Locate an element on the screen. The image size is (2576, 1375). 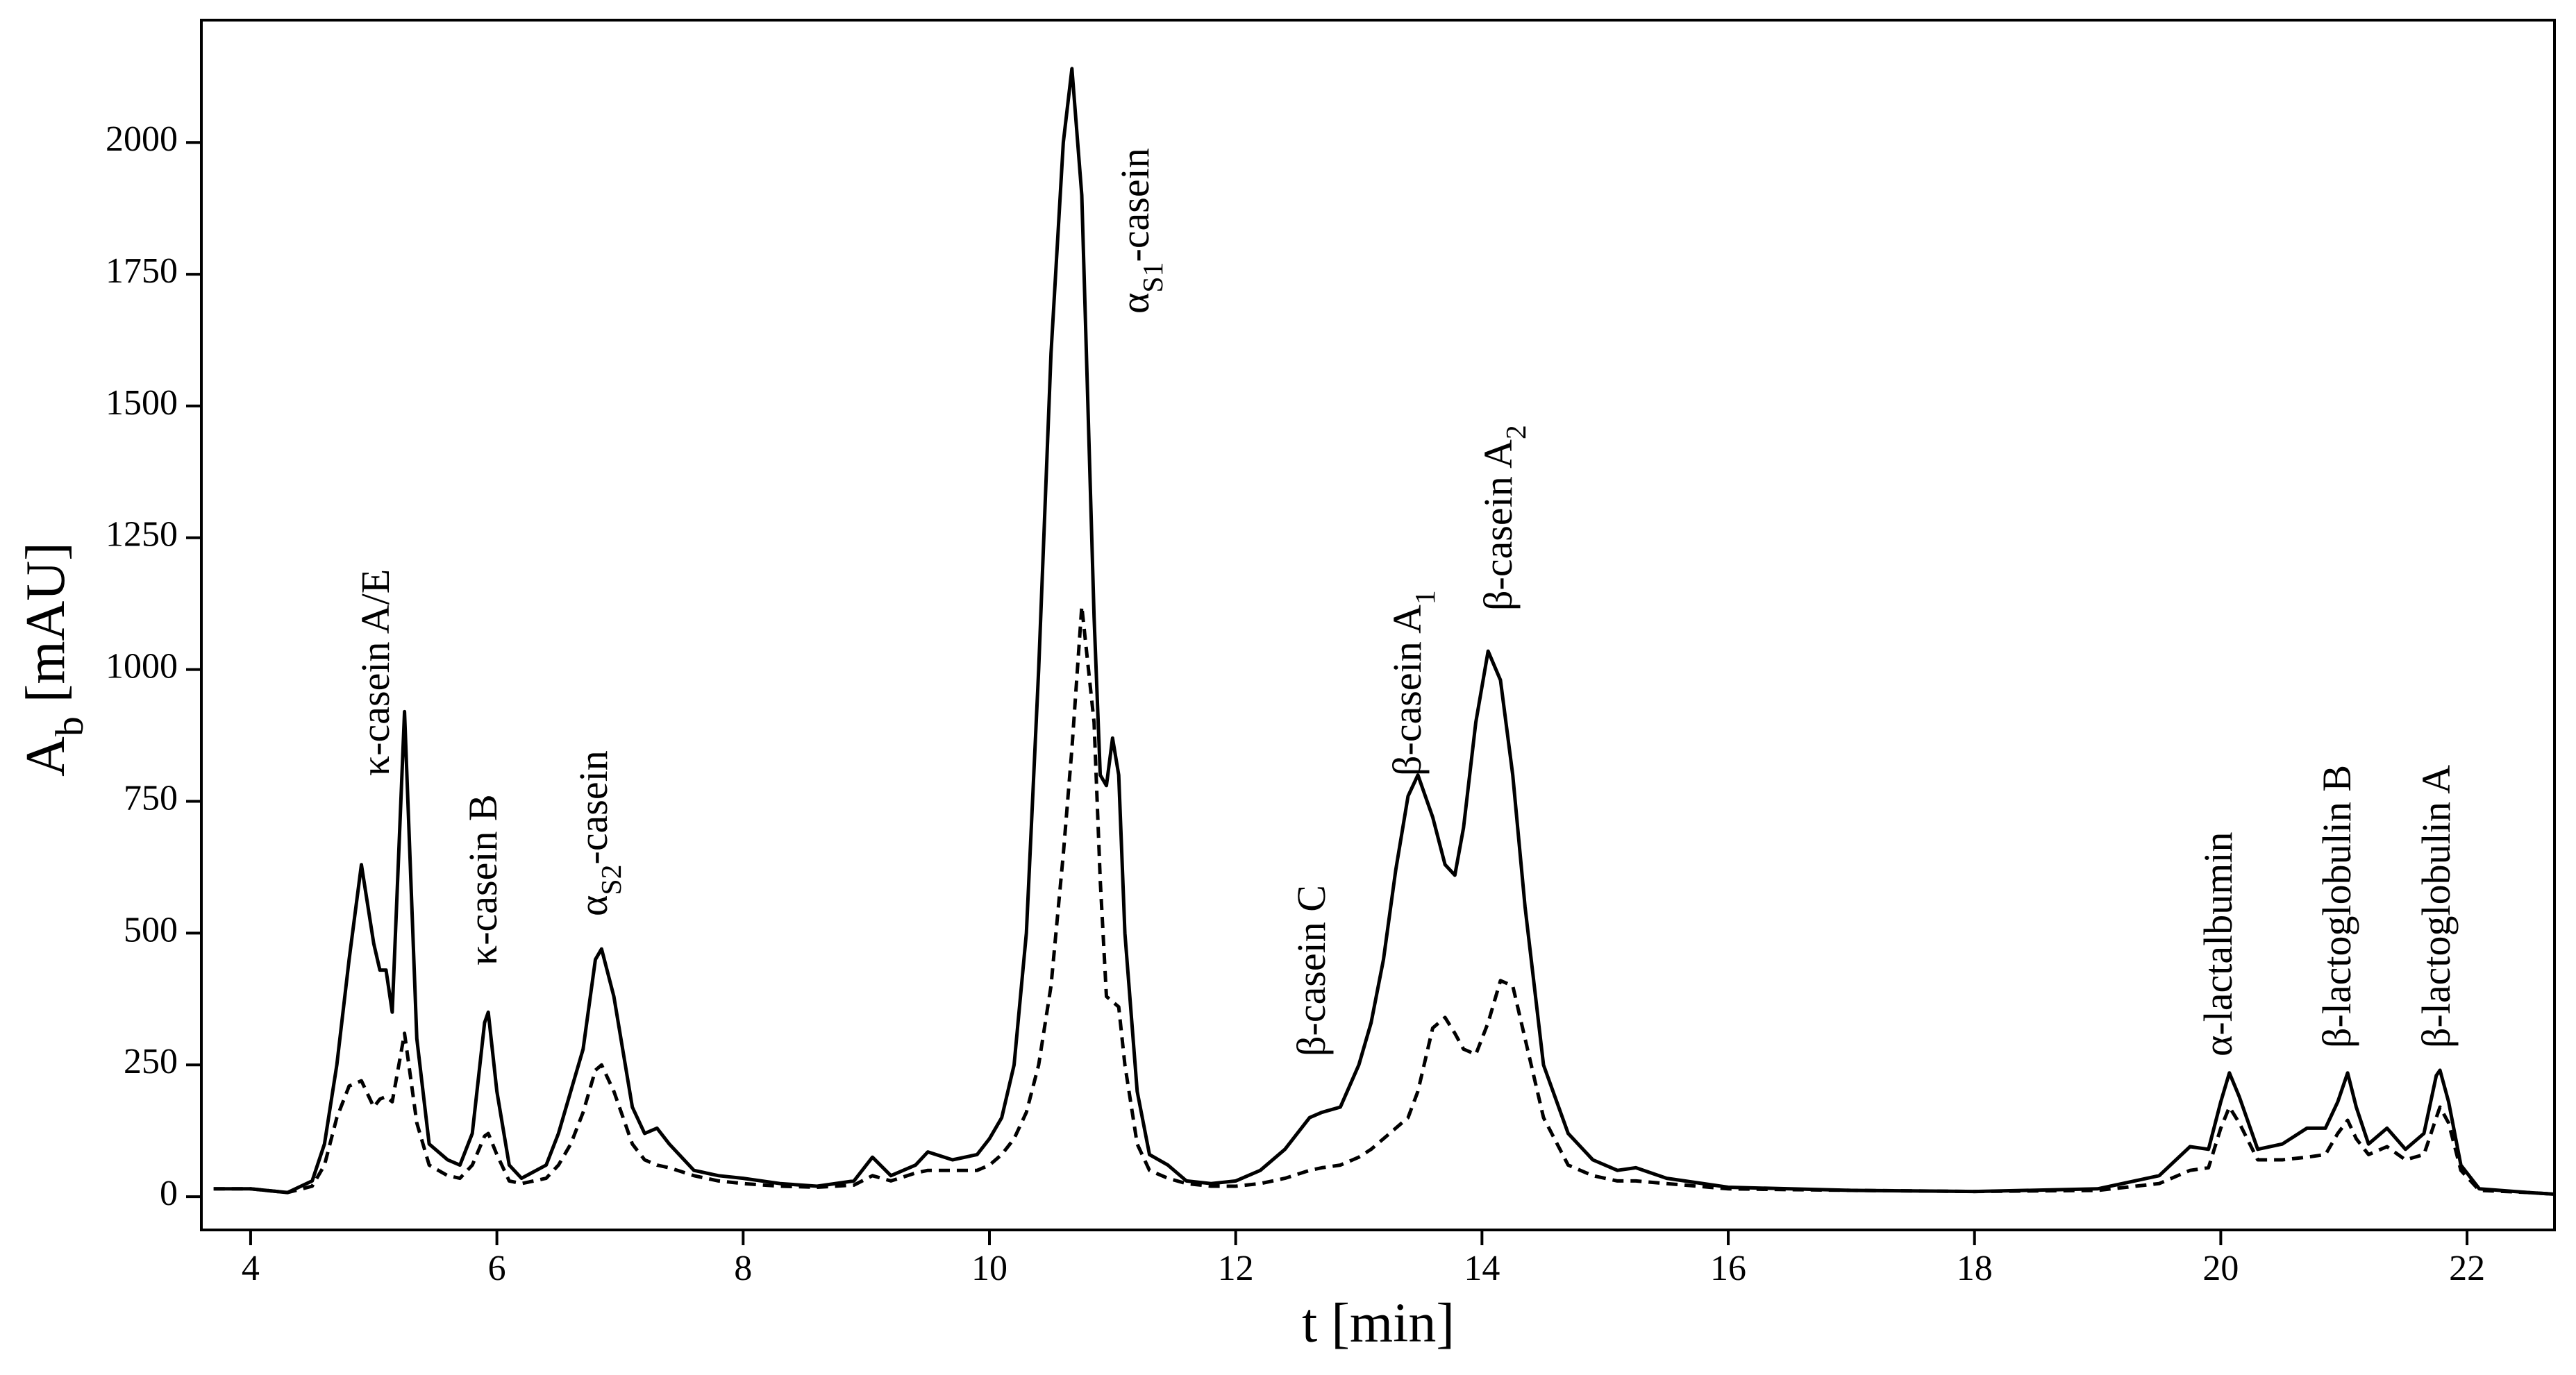
y-axis-label: Ab [mAU] is located at coordinates (53, 659).